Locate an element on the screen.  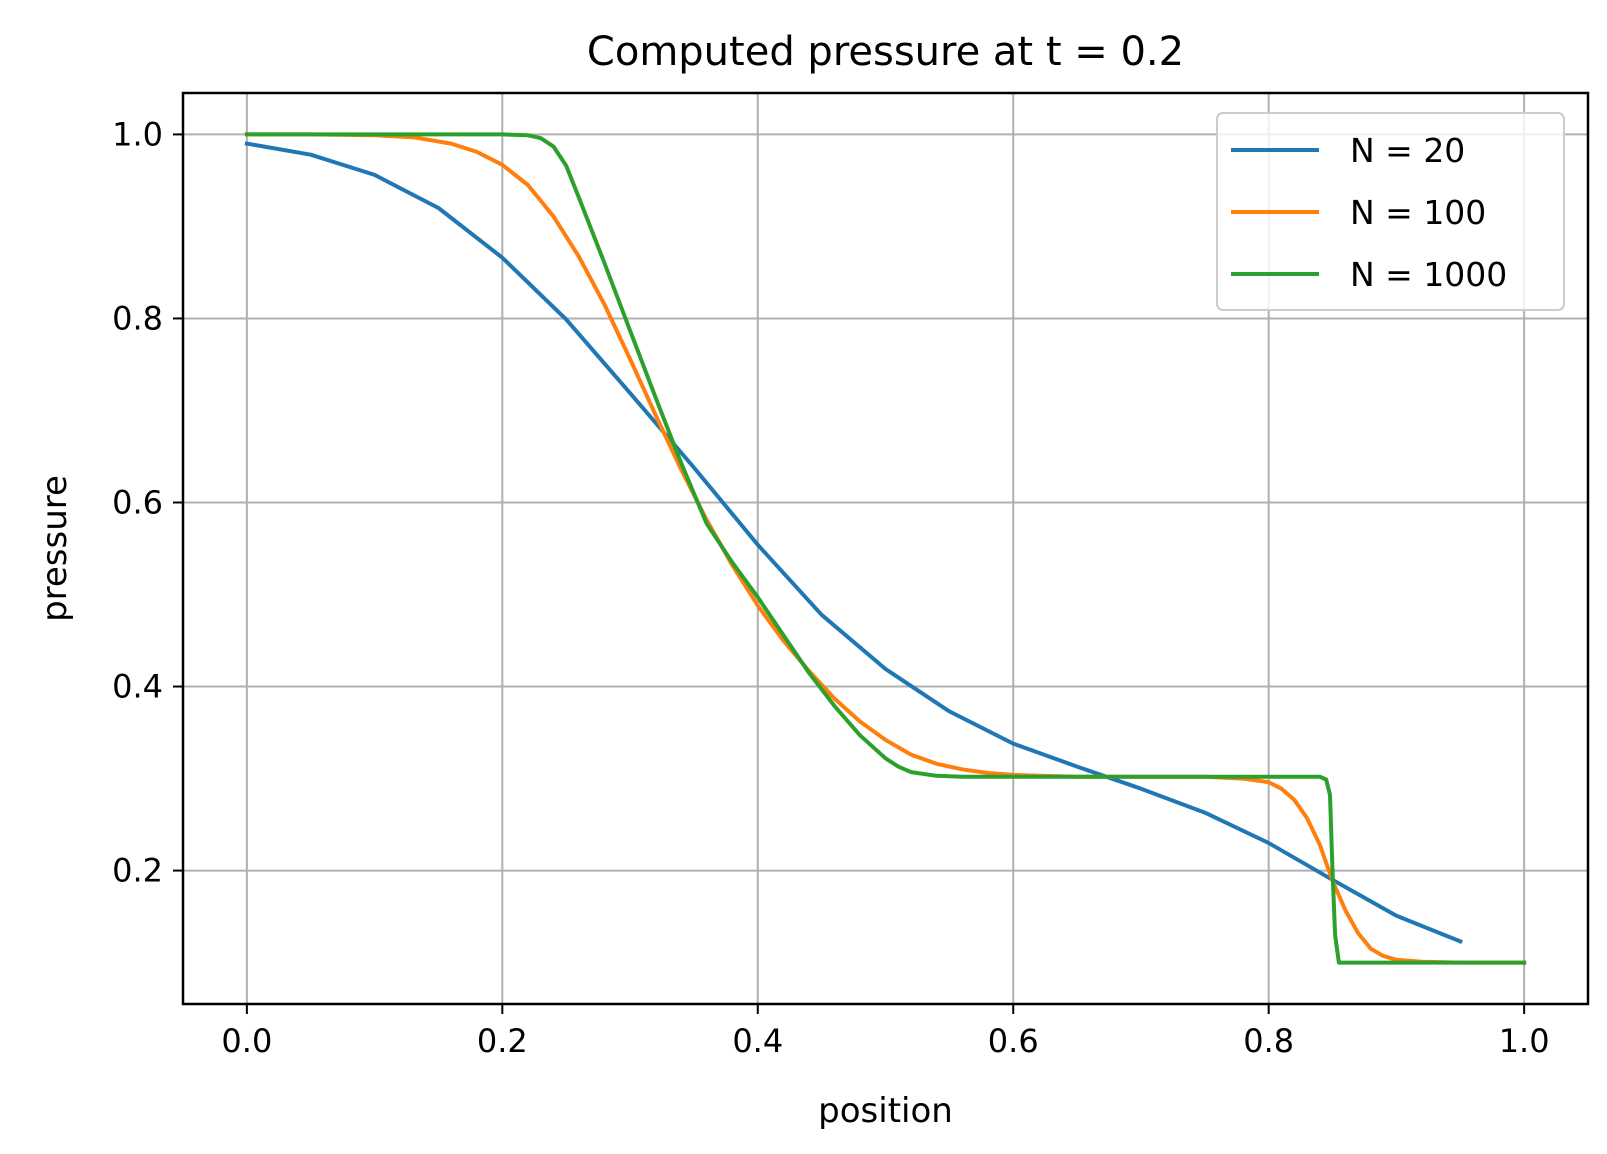
legend-label-1: N = 20 is located at coordinates (1407, 150).